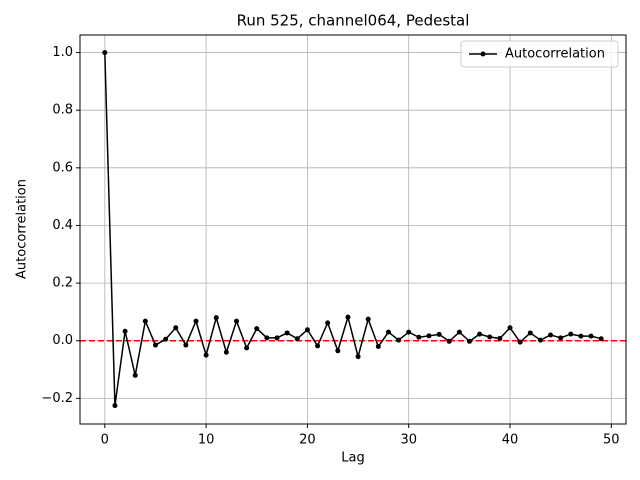 The image size is (640, 480). What do you see at coordinates (62, 283) in the screenshot?
I see `y-tick-label: 0.2` at bounding box center [62, 283].